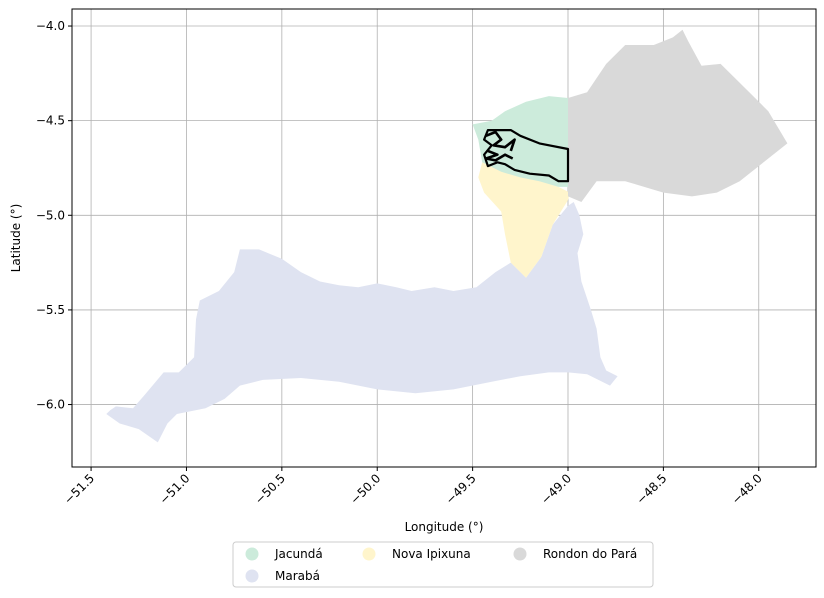 The height and width of the screenshot is (598, 824). What do you see at coordinates (747, 489) in the screenshot?
I see `x-tick-label: −48.0` at bounding box center [747, 489].